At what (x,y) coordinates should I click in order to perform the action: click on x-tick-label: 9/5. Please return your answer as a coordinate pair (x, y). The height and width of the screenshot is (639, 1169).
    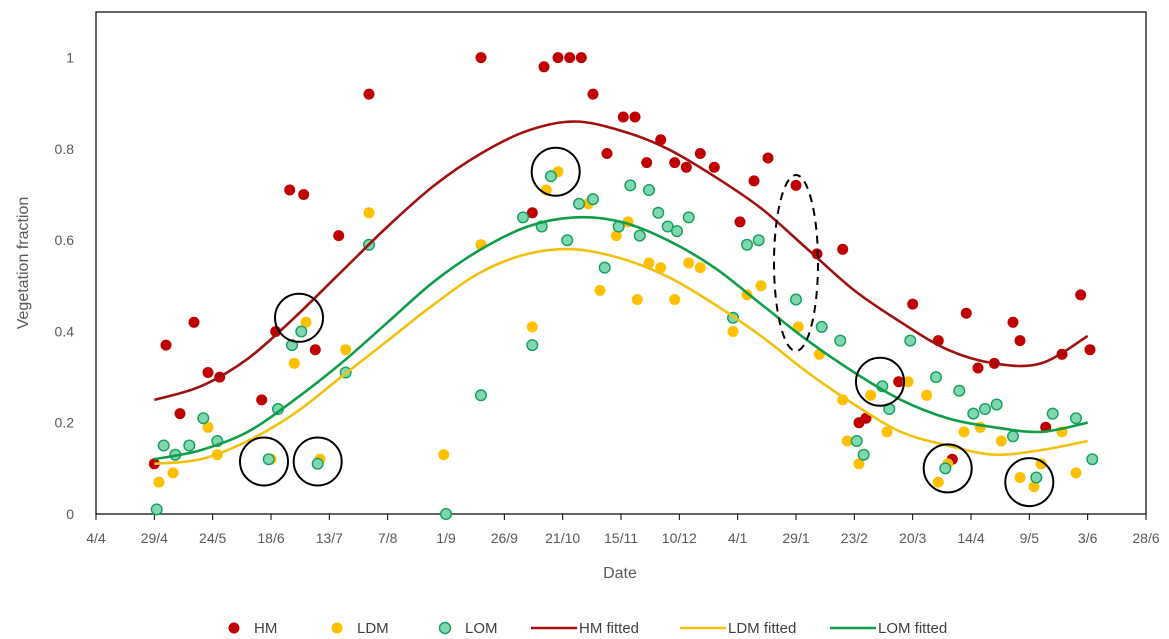
    Looking at the image, I should click on (1030, 538).